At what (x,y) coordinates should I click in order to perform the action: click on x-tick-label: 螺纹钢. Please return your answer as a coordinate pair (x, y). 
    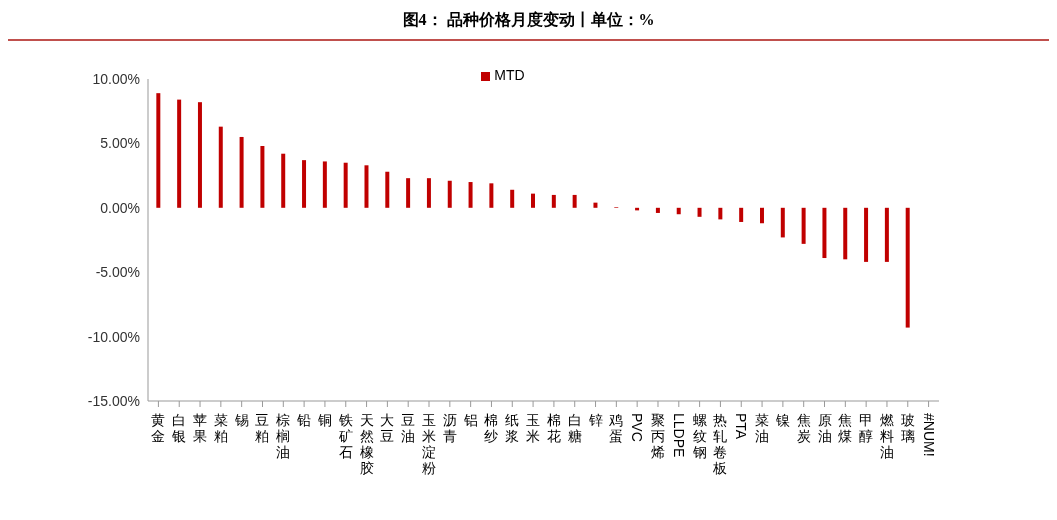
    Looking at the image, I should click on (699, 436).